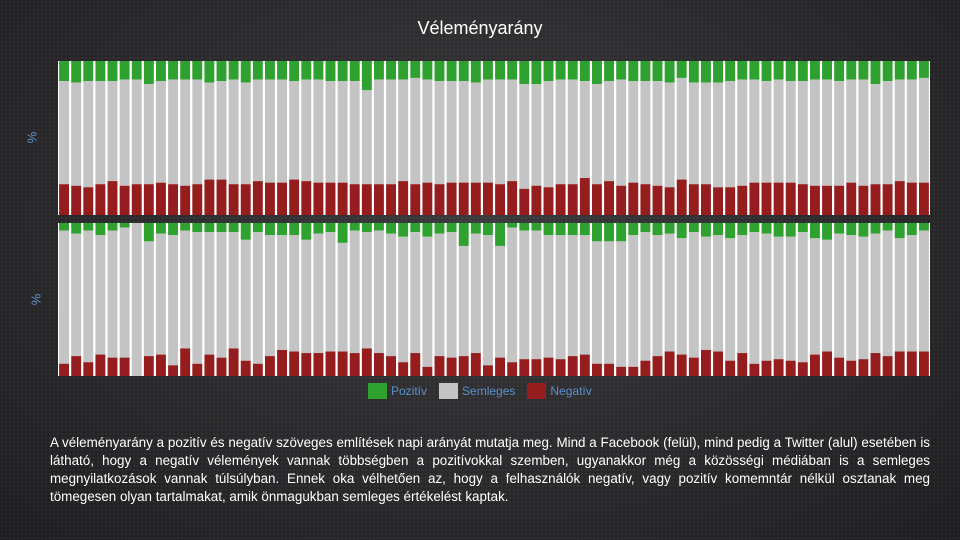 Image resolution: width=960 pixels, height=540 pixels. What do you see at coordinates (480, 391) in the screenshot?
I see `chart-legend: Pozitív Semleges Negatív` at bounding box center [480, 391].